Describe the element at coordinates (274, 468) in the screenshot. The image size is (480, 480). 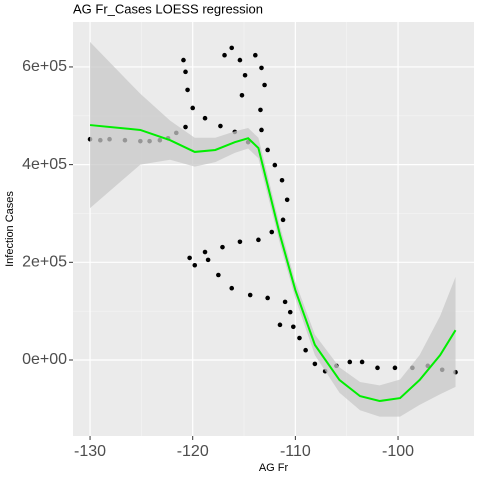
I see `x-axis-title: AG Fr` at that location.